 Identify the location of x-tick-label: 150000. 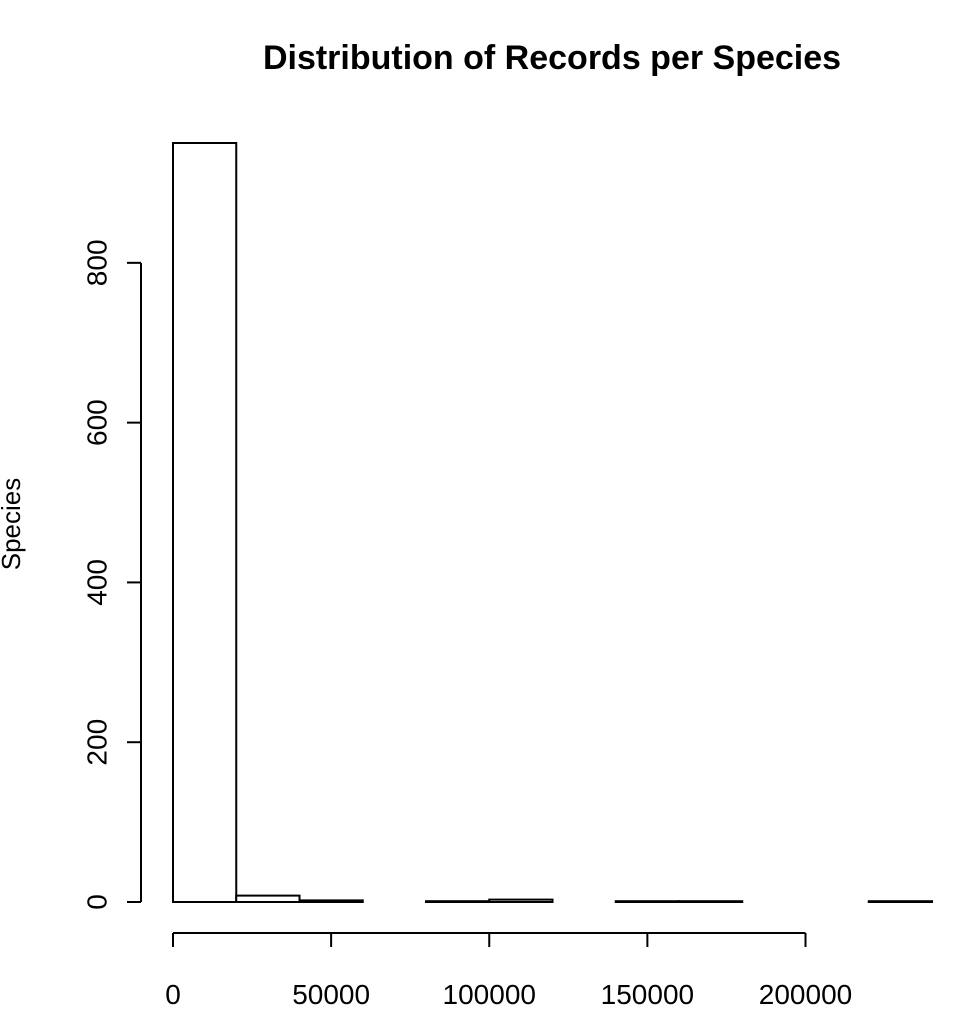
(647, 992).